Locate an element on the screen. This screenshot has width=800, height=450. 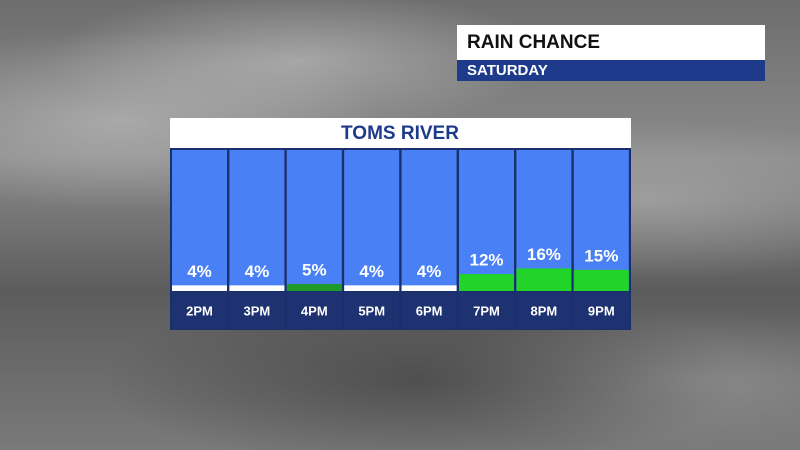
location-box is located at coordinates (400, 133).